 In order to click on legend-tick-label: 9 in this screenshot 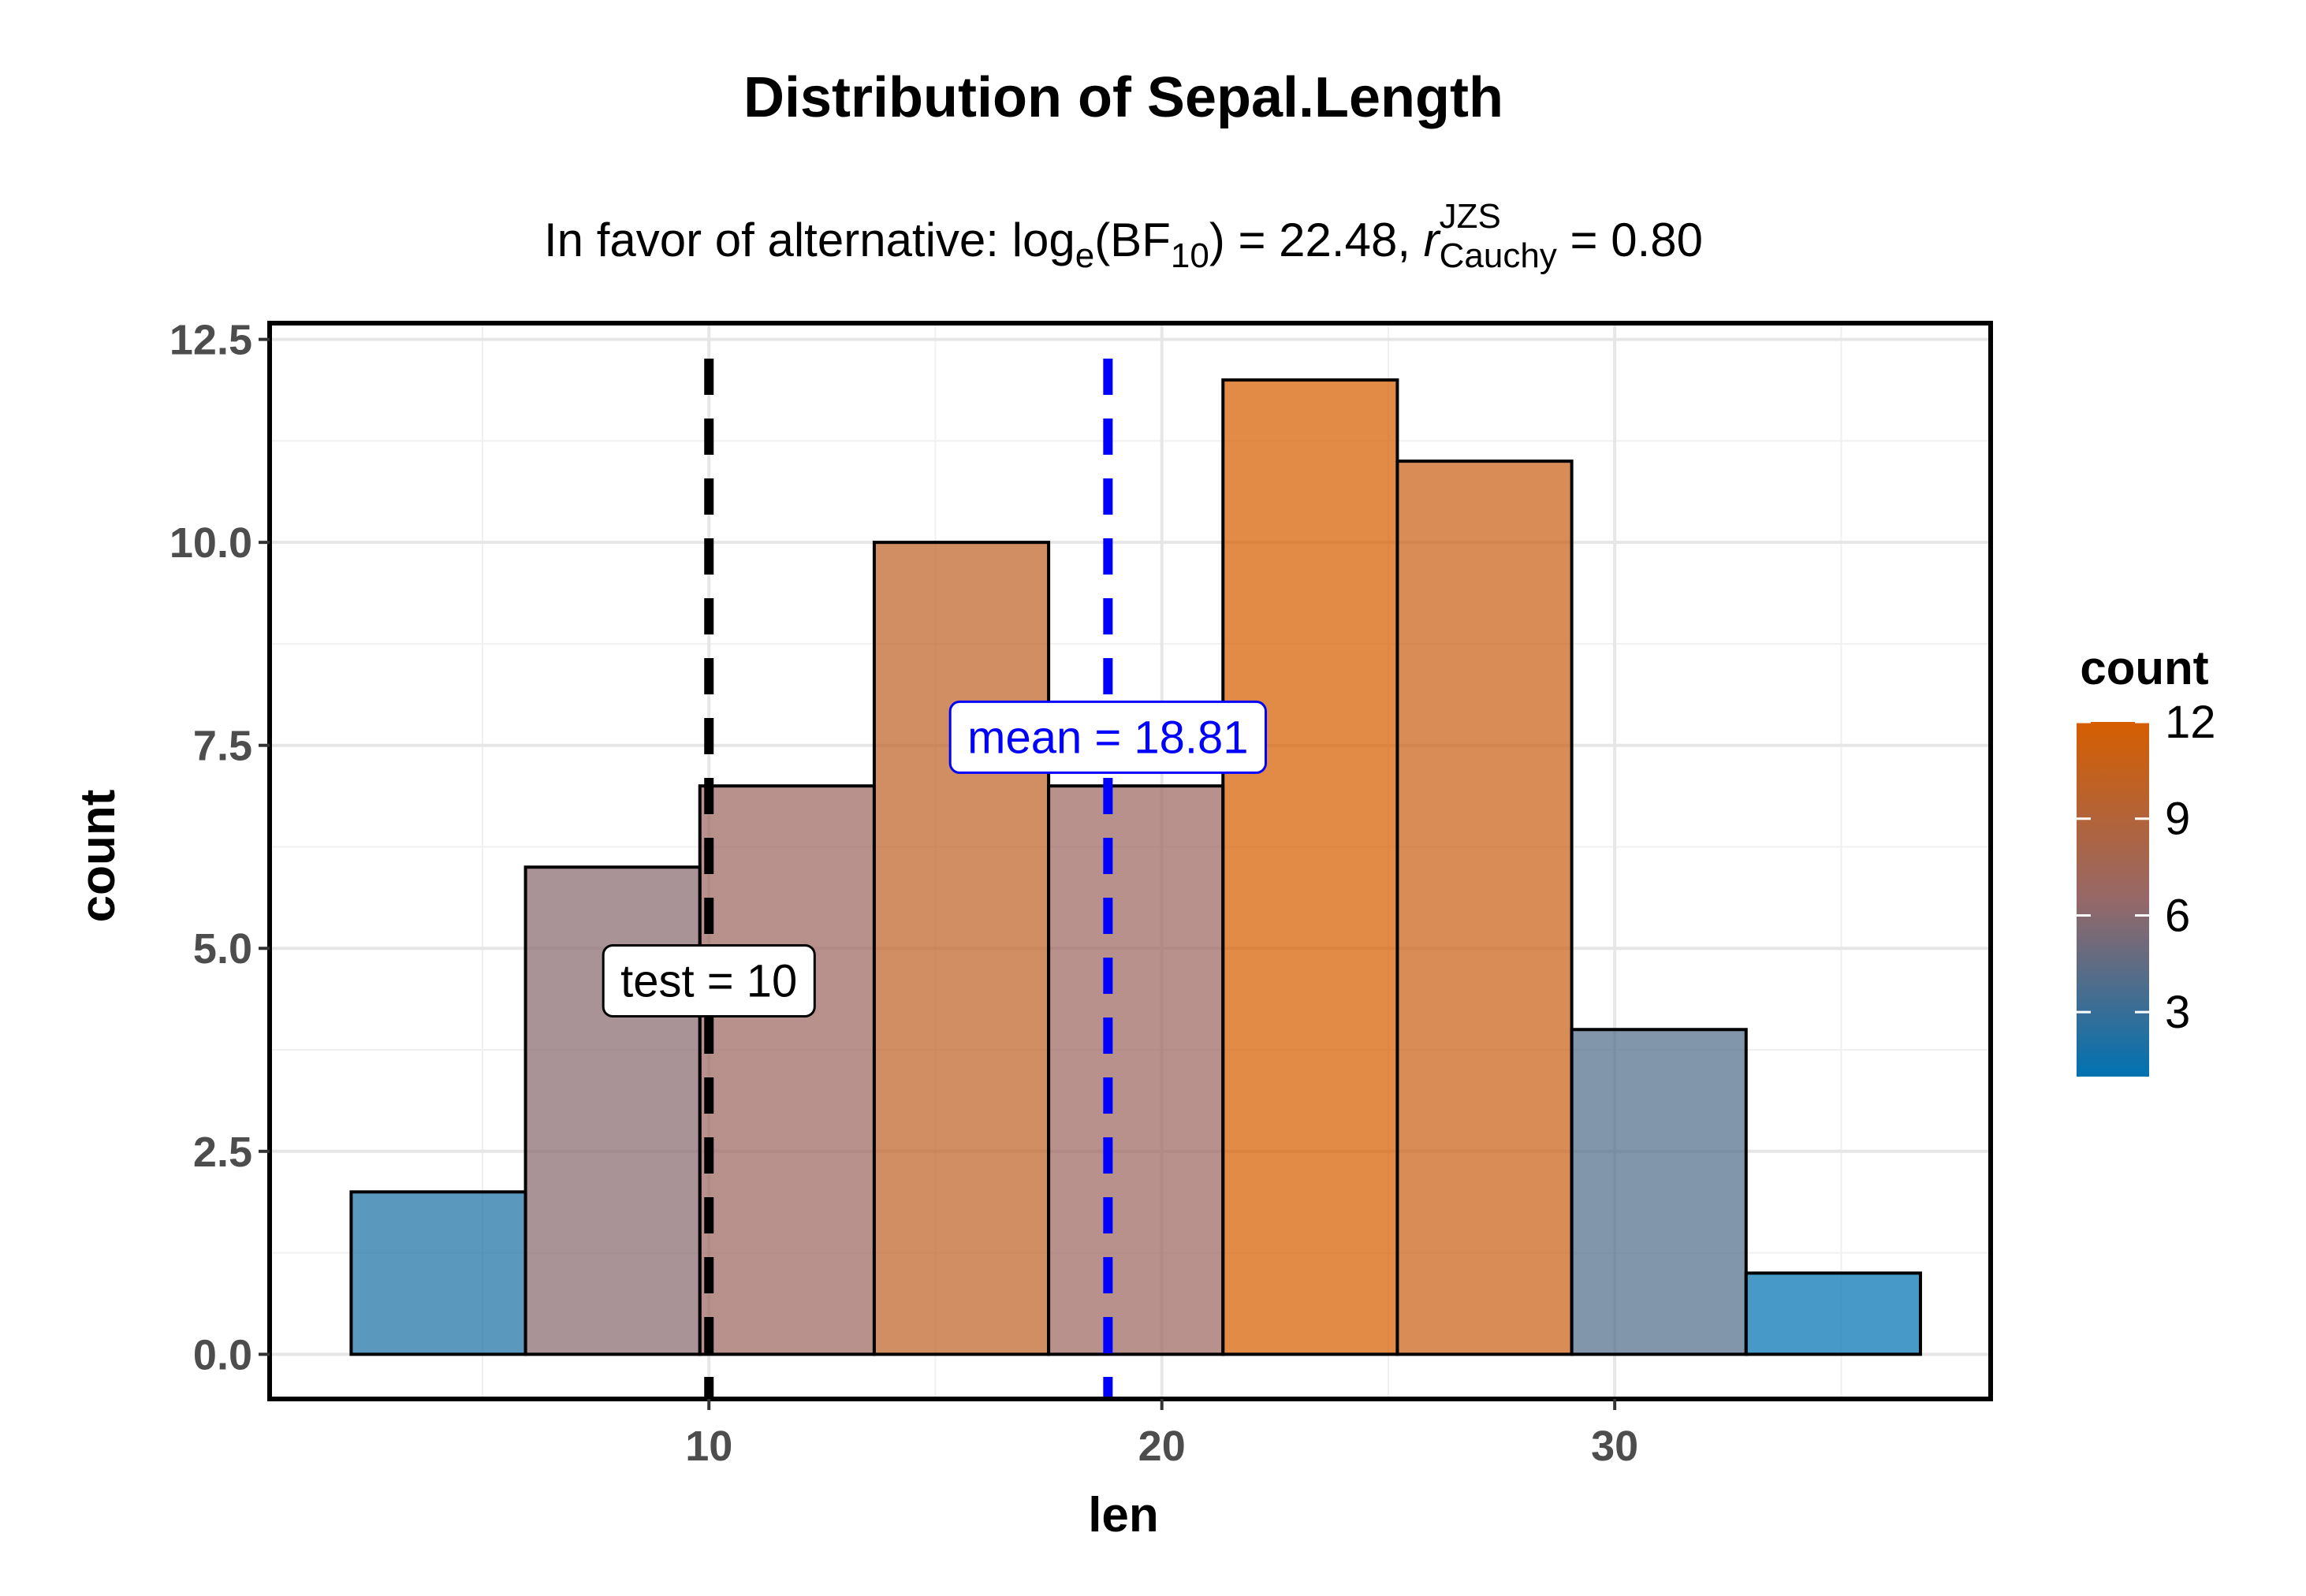, I will do `click(2177, 819)`.